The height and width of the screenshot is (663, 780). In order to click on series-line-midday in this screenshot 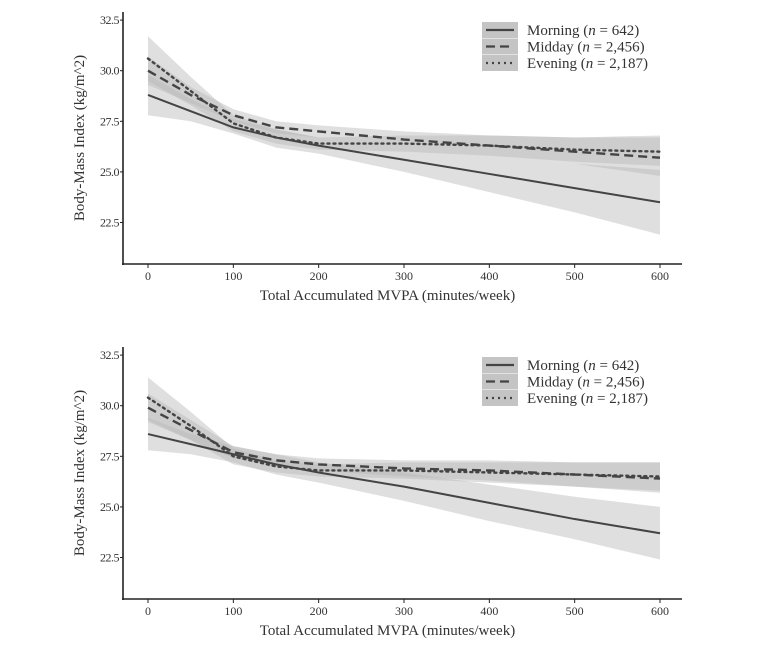, I will do `click(404, 443)`.